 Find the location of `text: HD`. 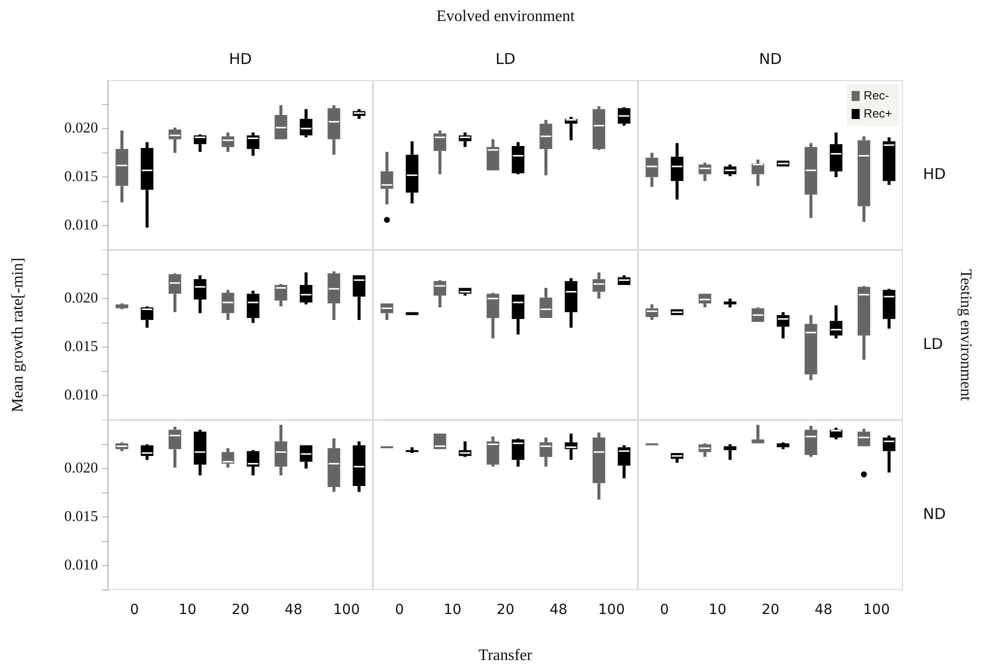

text: HD is located at coordinates (934, 174).